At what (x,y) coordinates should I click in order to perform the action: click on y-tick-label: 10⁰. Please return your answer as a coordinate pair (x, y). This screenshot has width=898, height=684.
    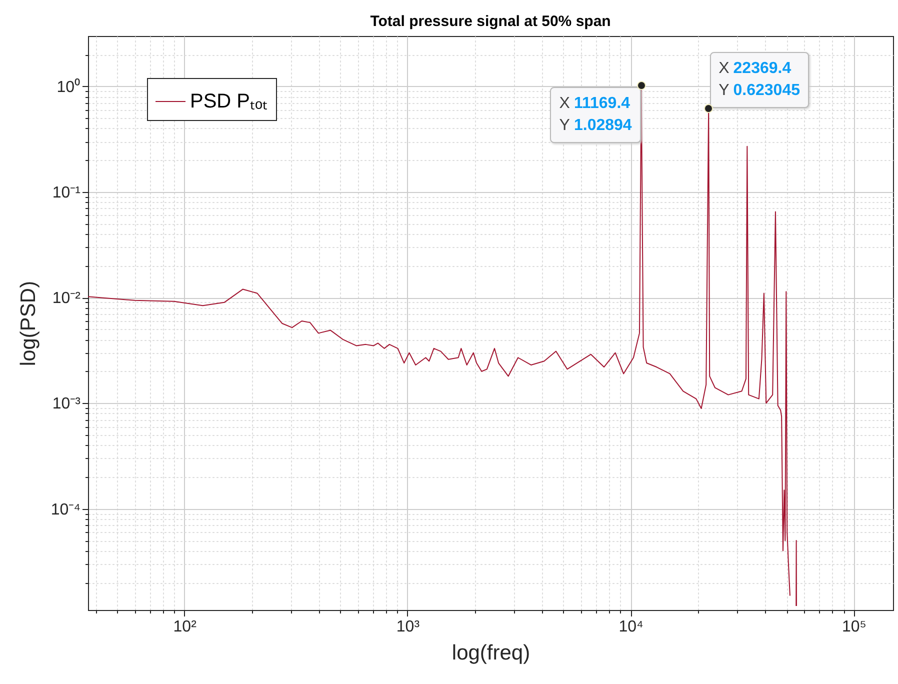
    Looking at the image, I should click on (68, 87).